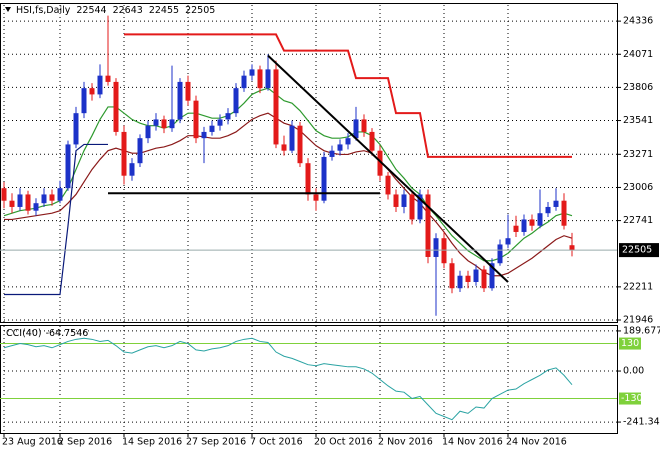 The width and height of the screenshot is (660, 450). I want to click on x-tick-label: 7 Oct 2016, so click(276, 442).